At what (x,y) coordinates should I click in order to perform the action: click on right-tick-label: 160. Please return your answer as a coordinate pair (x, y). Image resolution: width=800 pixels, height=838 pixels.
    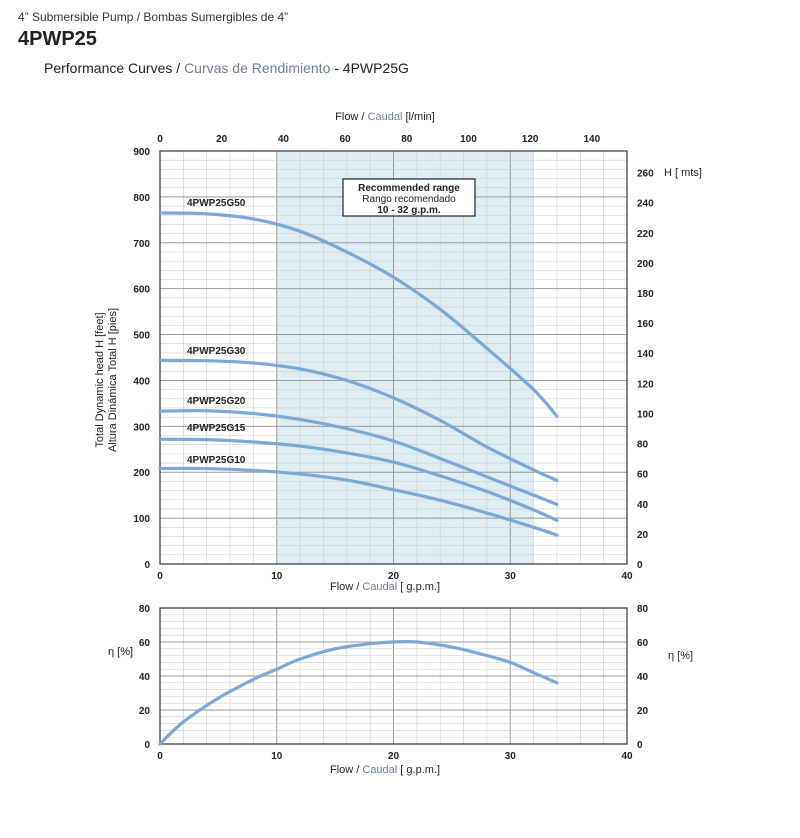
    Looking at the image, I should click on (645, 324).